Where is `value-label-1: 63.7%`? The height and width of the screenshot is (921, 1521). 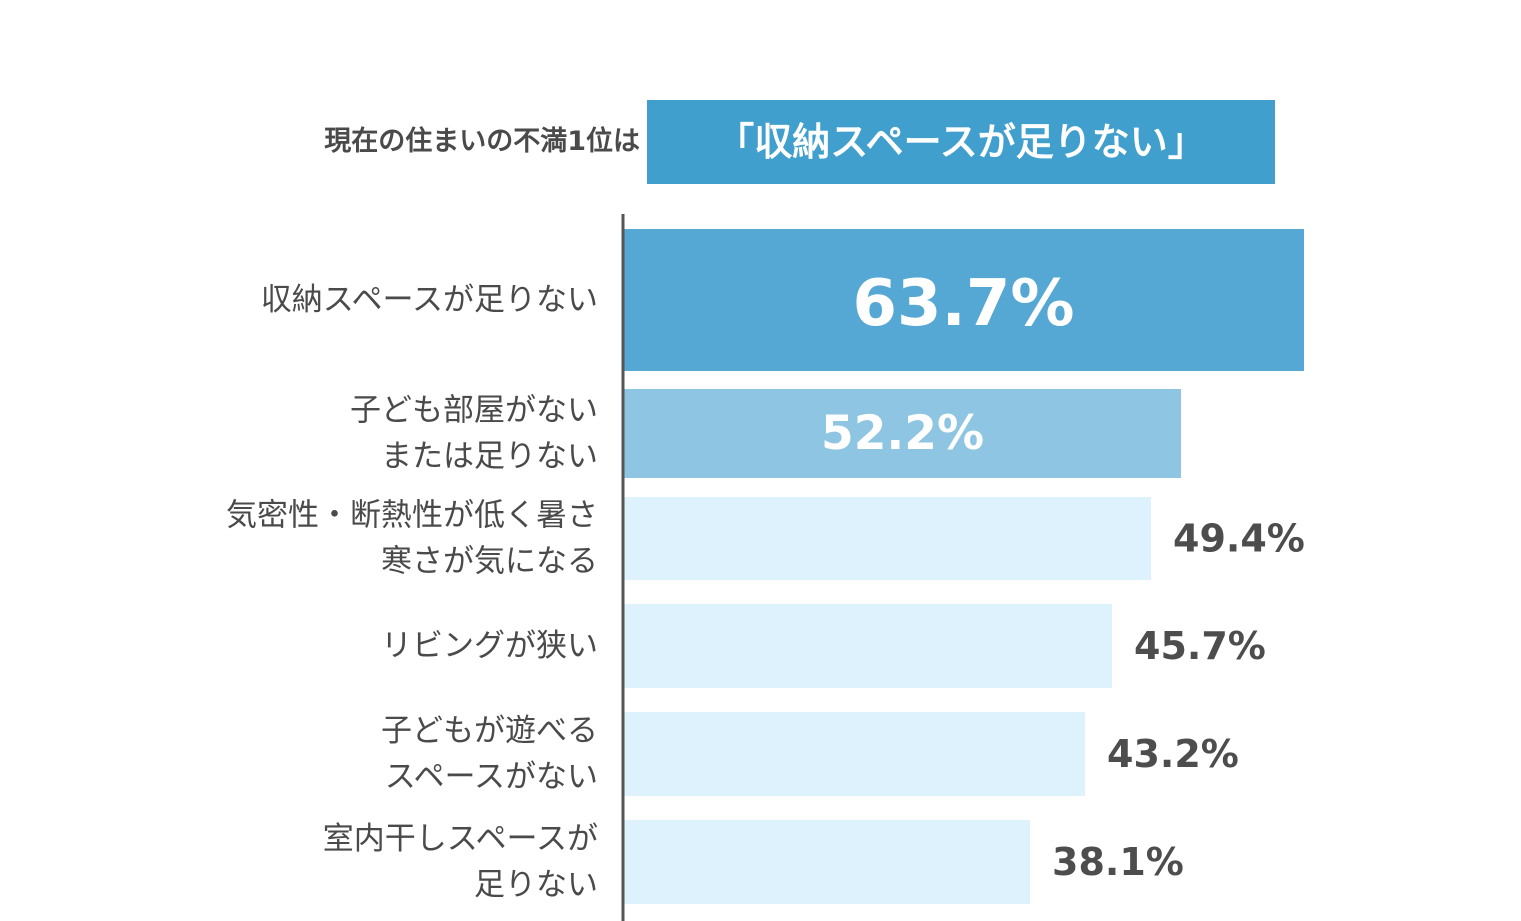
value-label-1: 63.7% is located at coordinates (963, 304).